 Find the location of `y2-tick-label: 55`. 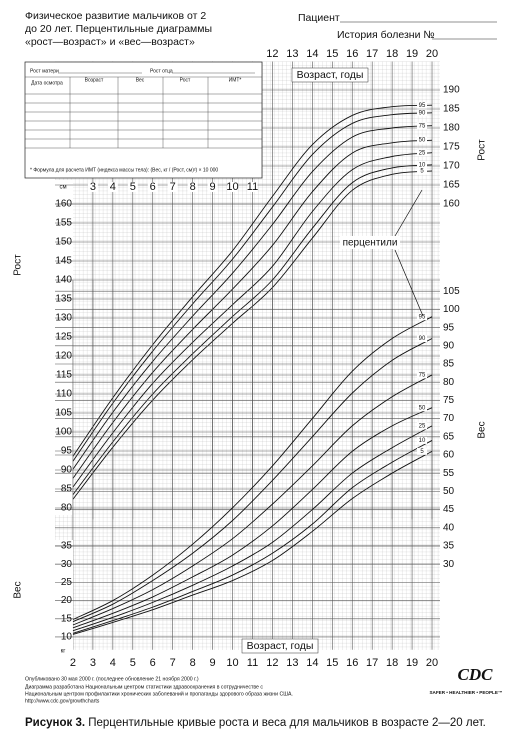

y2-tick-label: 55 is located at coordinates (449, 473).